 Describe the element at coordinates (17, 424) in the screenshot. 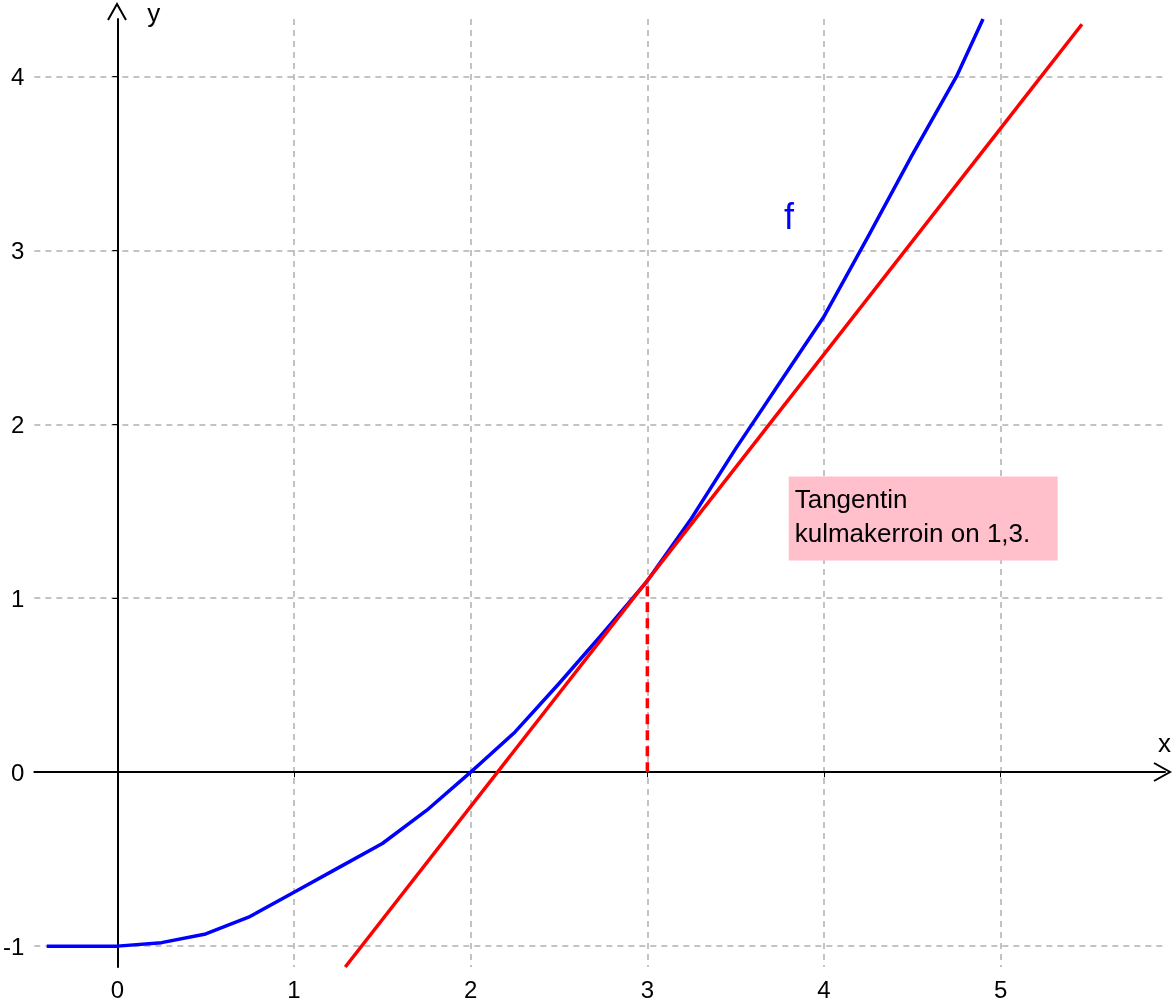

I see `y-tick-label: 2` at that location.